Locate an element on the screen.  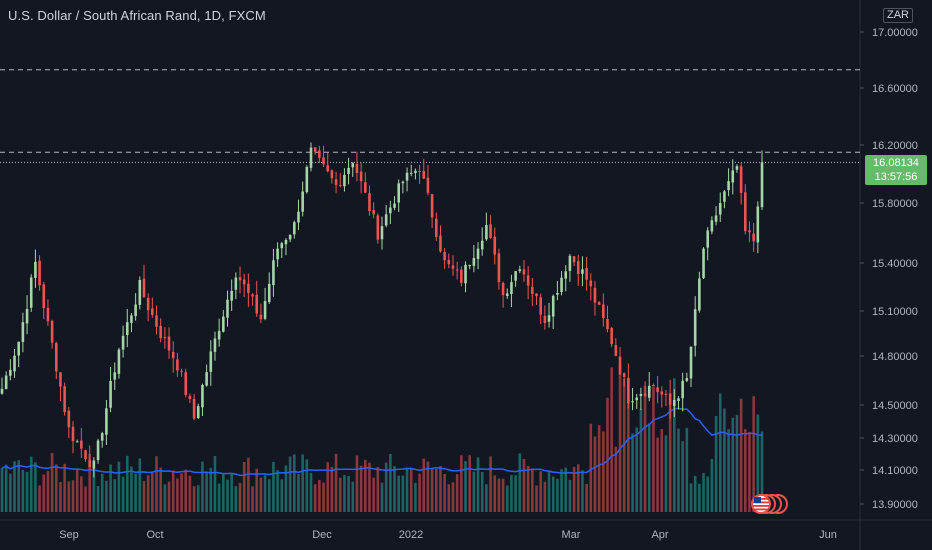
currency-label: ZAR is located at coordinates (898, 15).